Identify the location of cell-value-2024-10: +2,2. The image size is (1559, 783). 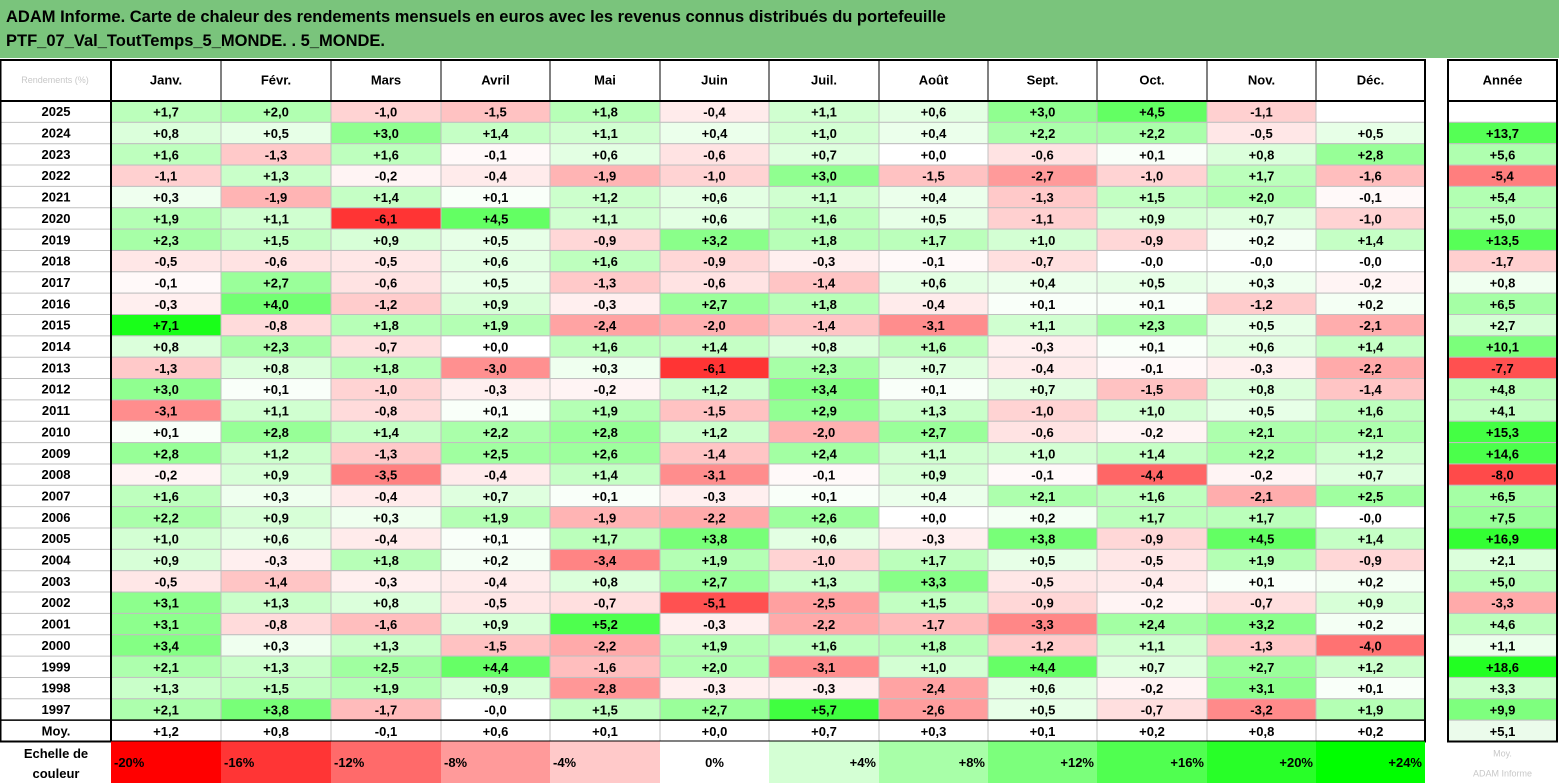
(1152, 133).